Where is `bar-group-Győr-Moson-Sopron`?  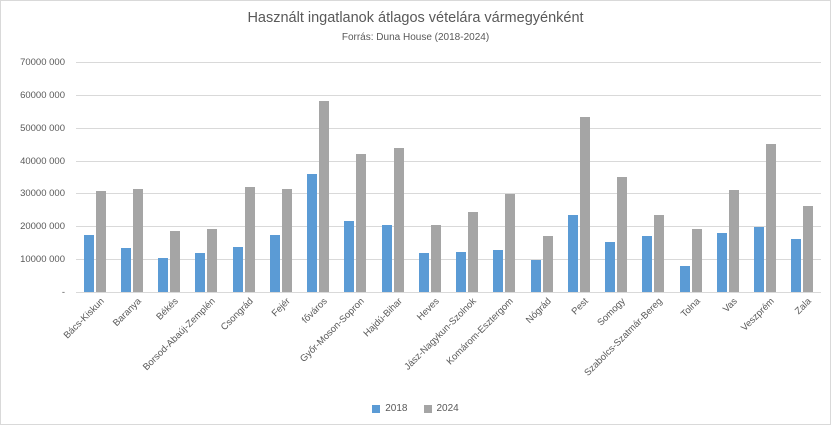
bar-group-Győr-Moson-Sopron is located at coordinates (355, 177).